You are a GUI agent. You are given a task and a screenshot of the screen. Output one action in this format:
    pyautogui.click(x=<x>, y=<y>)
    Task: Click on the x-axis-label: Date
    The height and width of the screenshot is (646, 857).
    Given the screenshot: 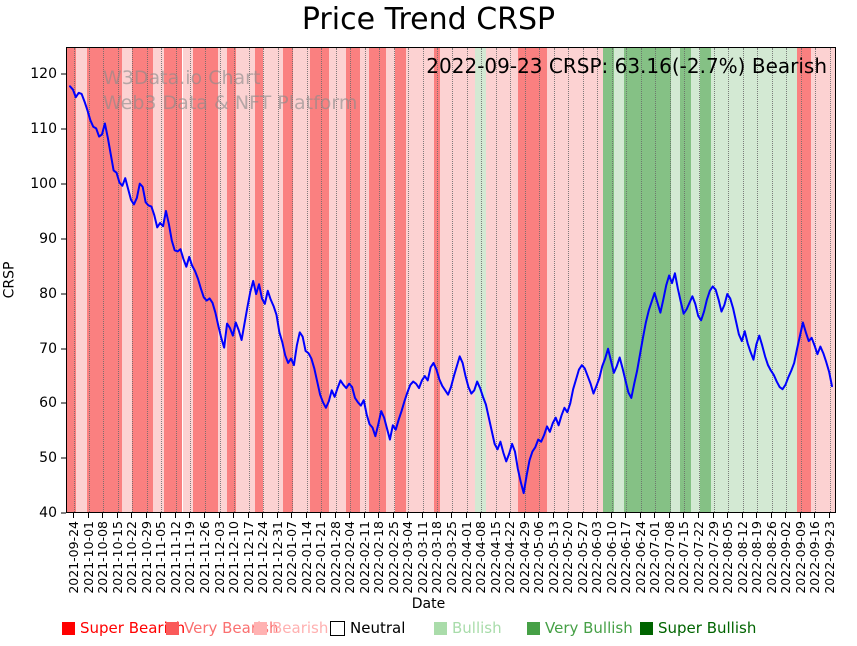 What is the action you would take?
    pyautogui.click(x=428, y=604)
    